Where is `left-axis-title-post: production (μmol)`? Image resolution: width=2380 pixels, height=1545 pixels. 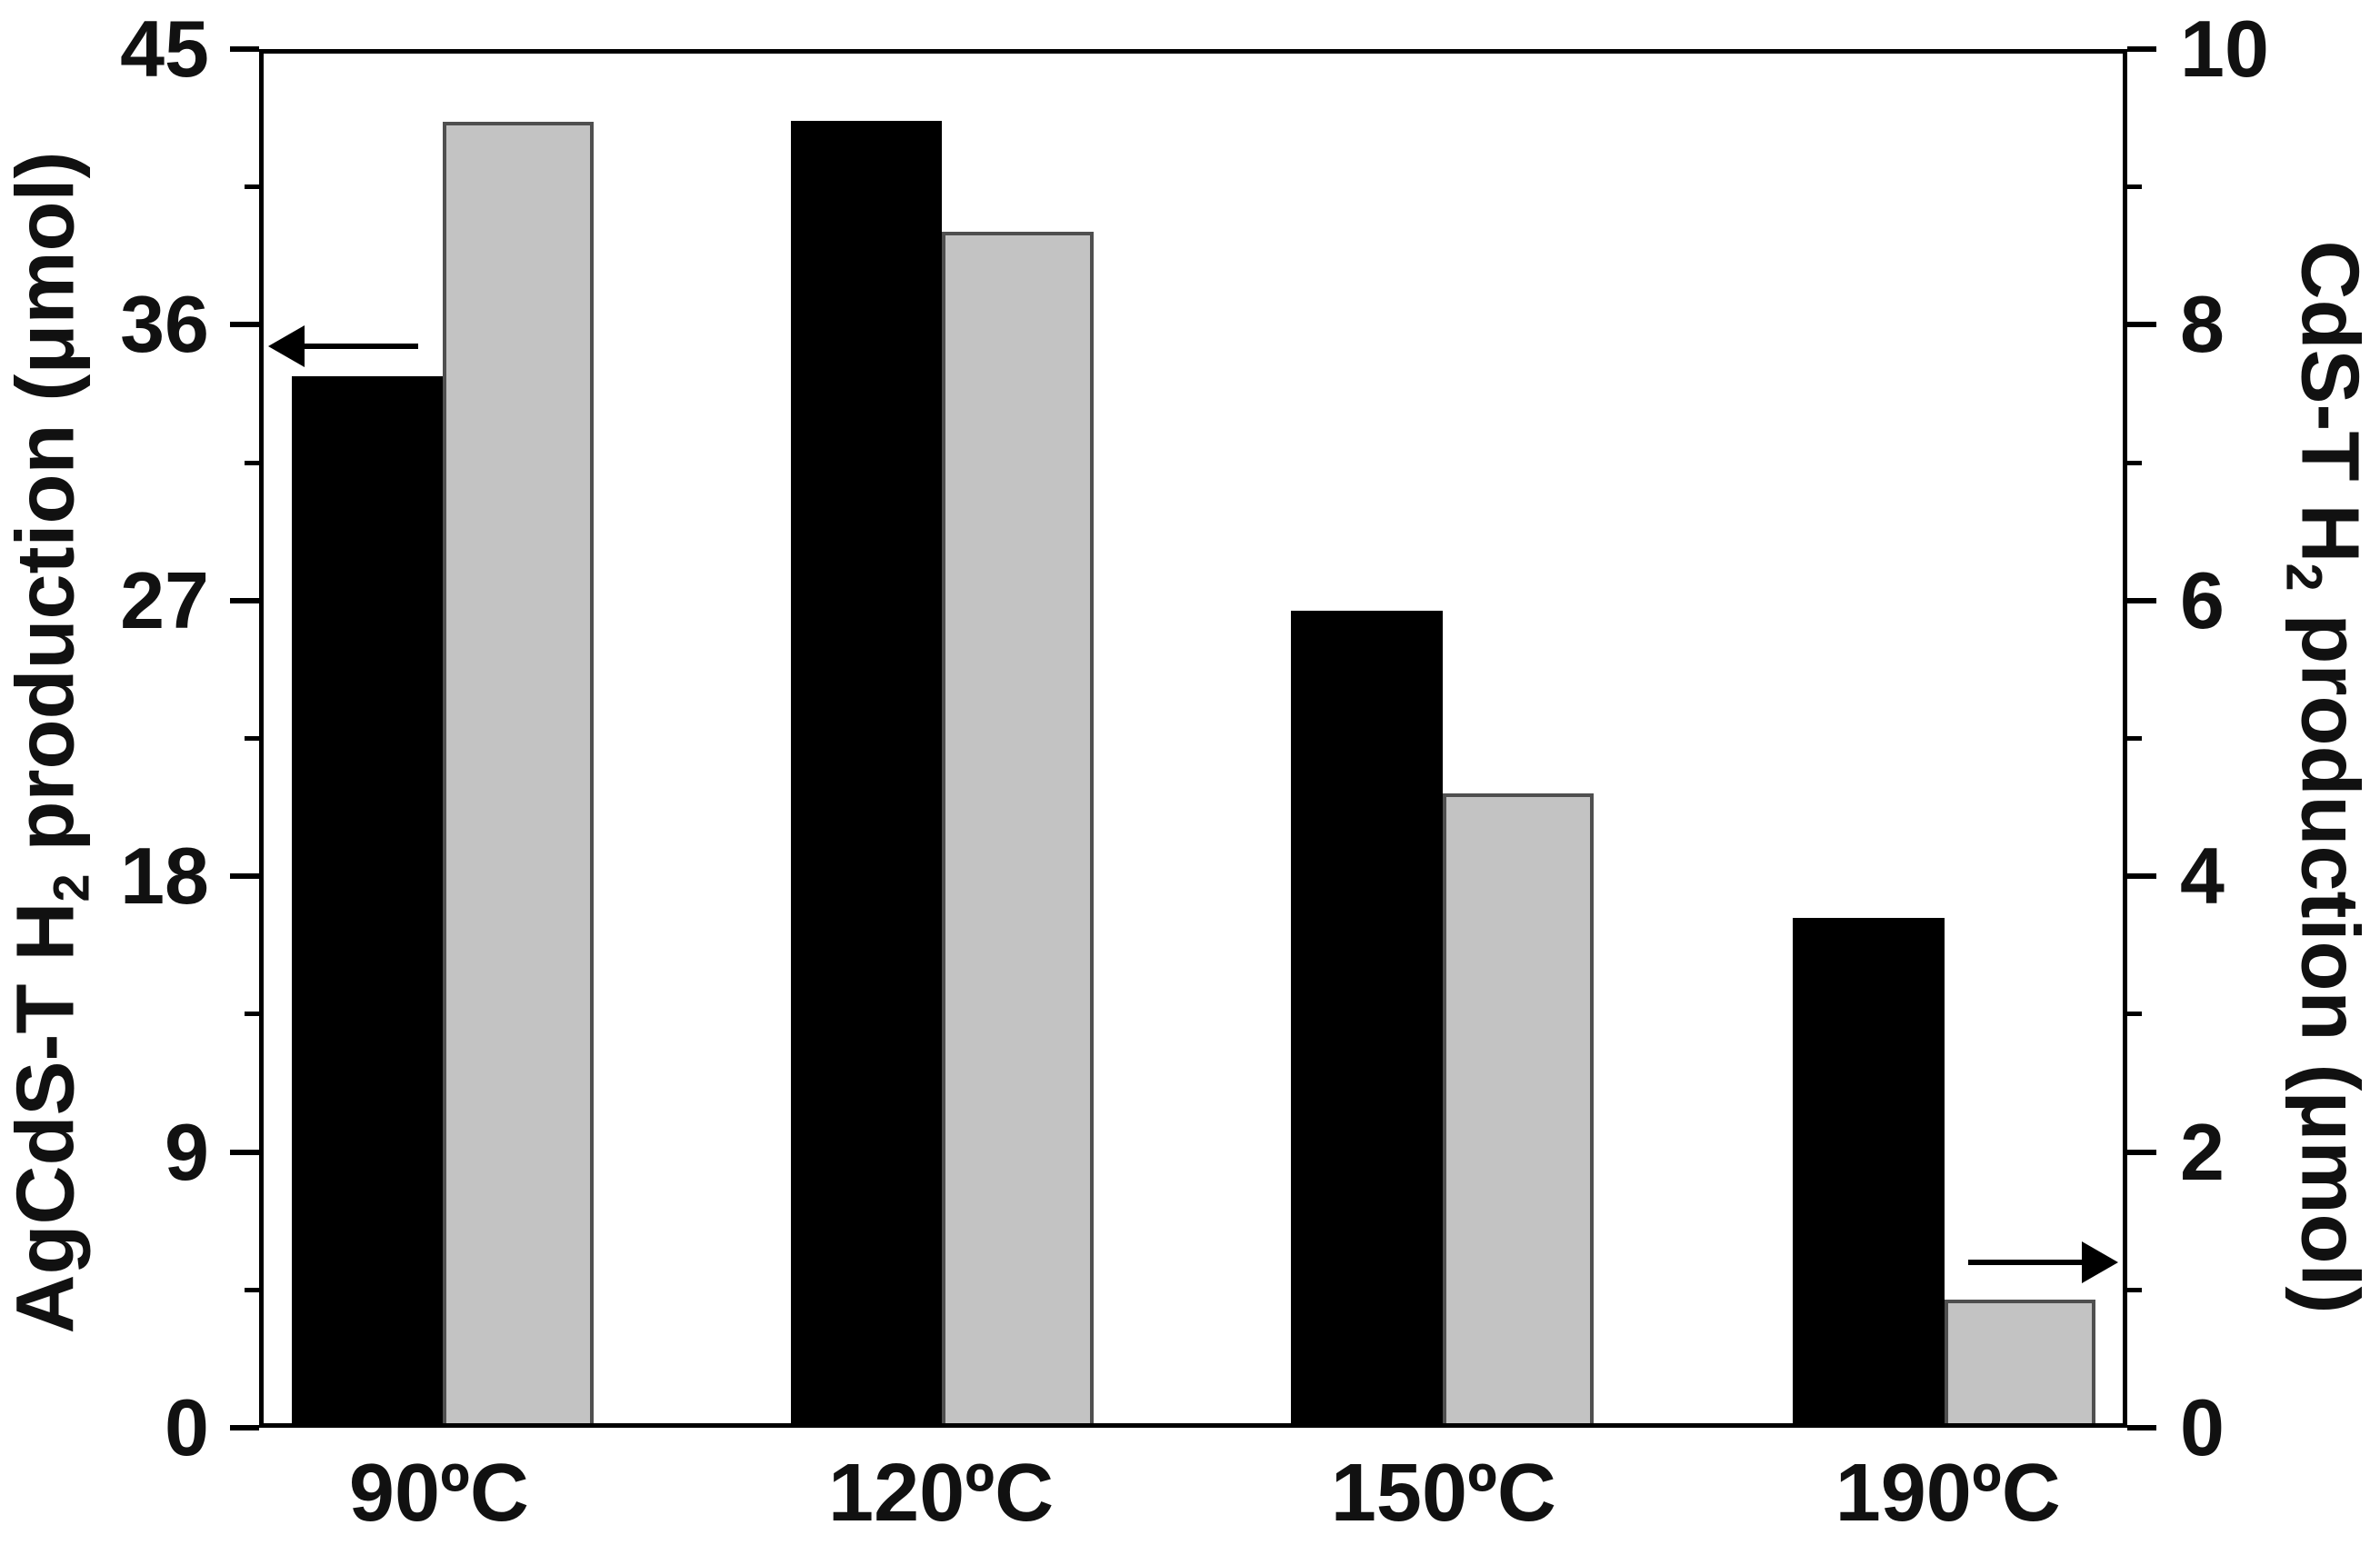 left-axis-title-post: production (μmol) is located at coordinates (46, 512).